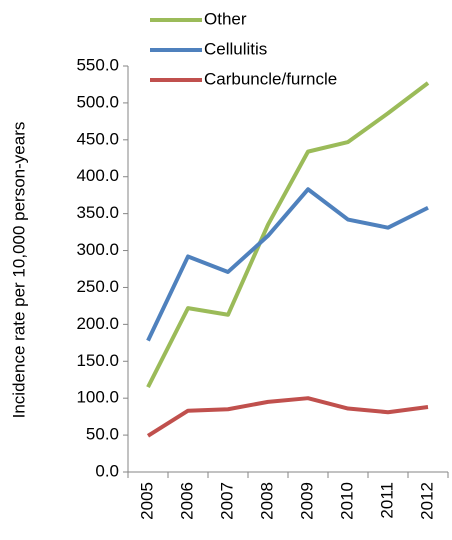 The height and width of the screenshot is (540, 452). I want to click on y-tick-label: 50.0, so click(102, 434).